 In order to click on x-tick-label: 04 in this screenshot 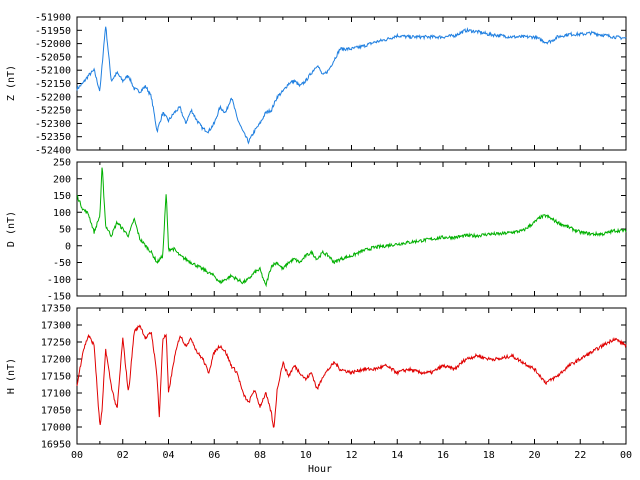, I will do `click(168, 455)`.